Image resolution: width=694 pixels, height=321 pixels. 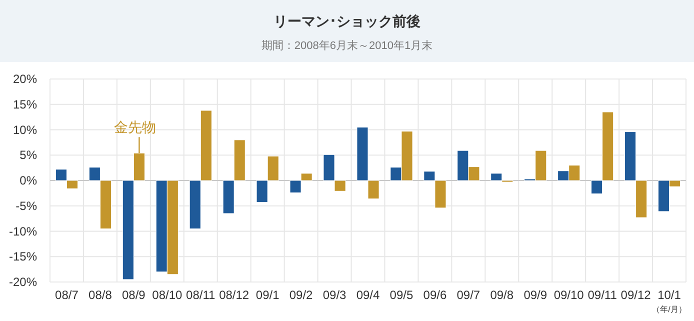 I want to click on chart-title: リーマン･ショック前後, so click(x=347, y=21).